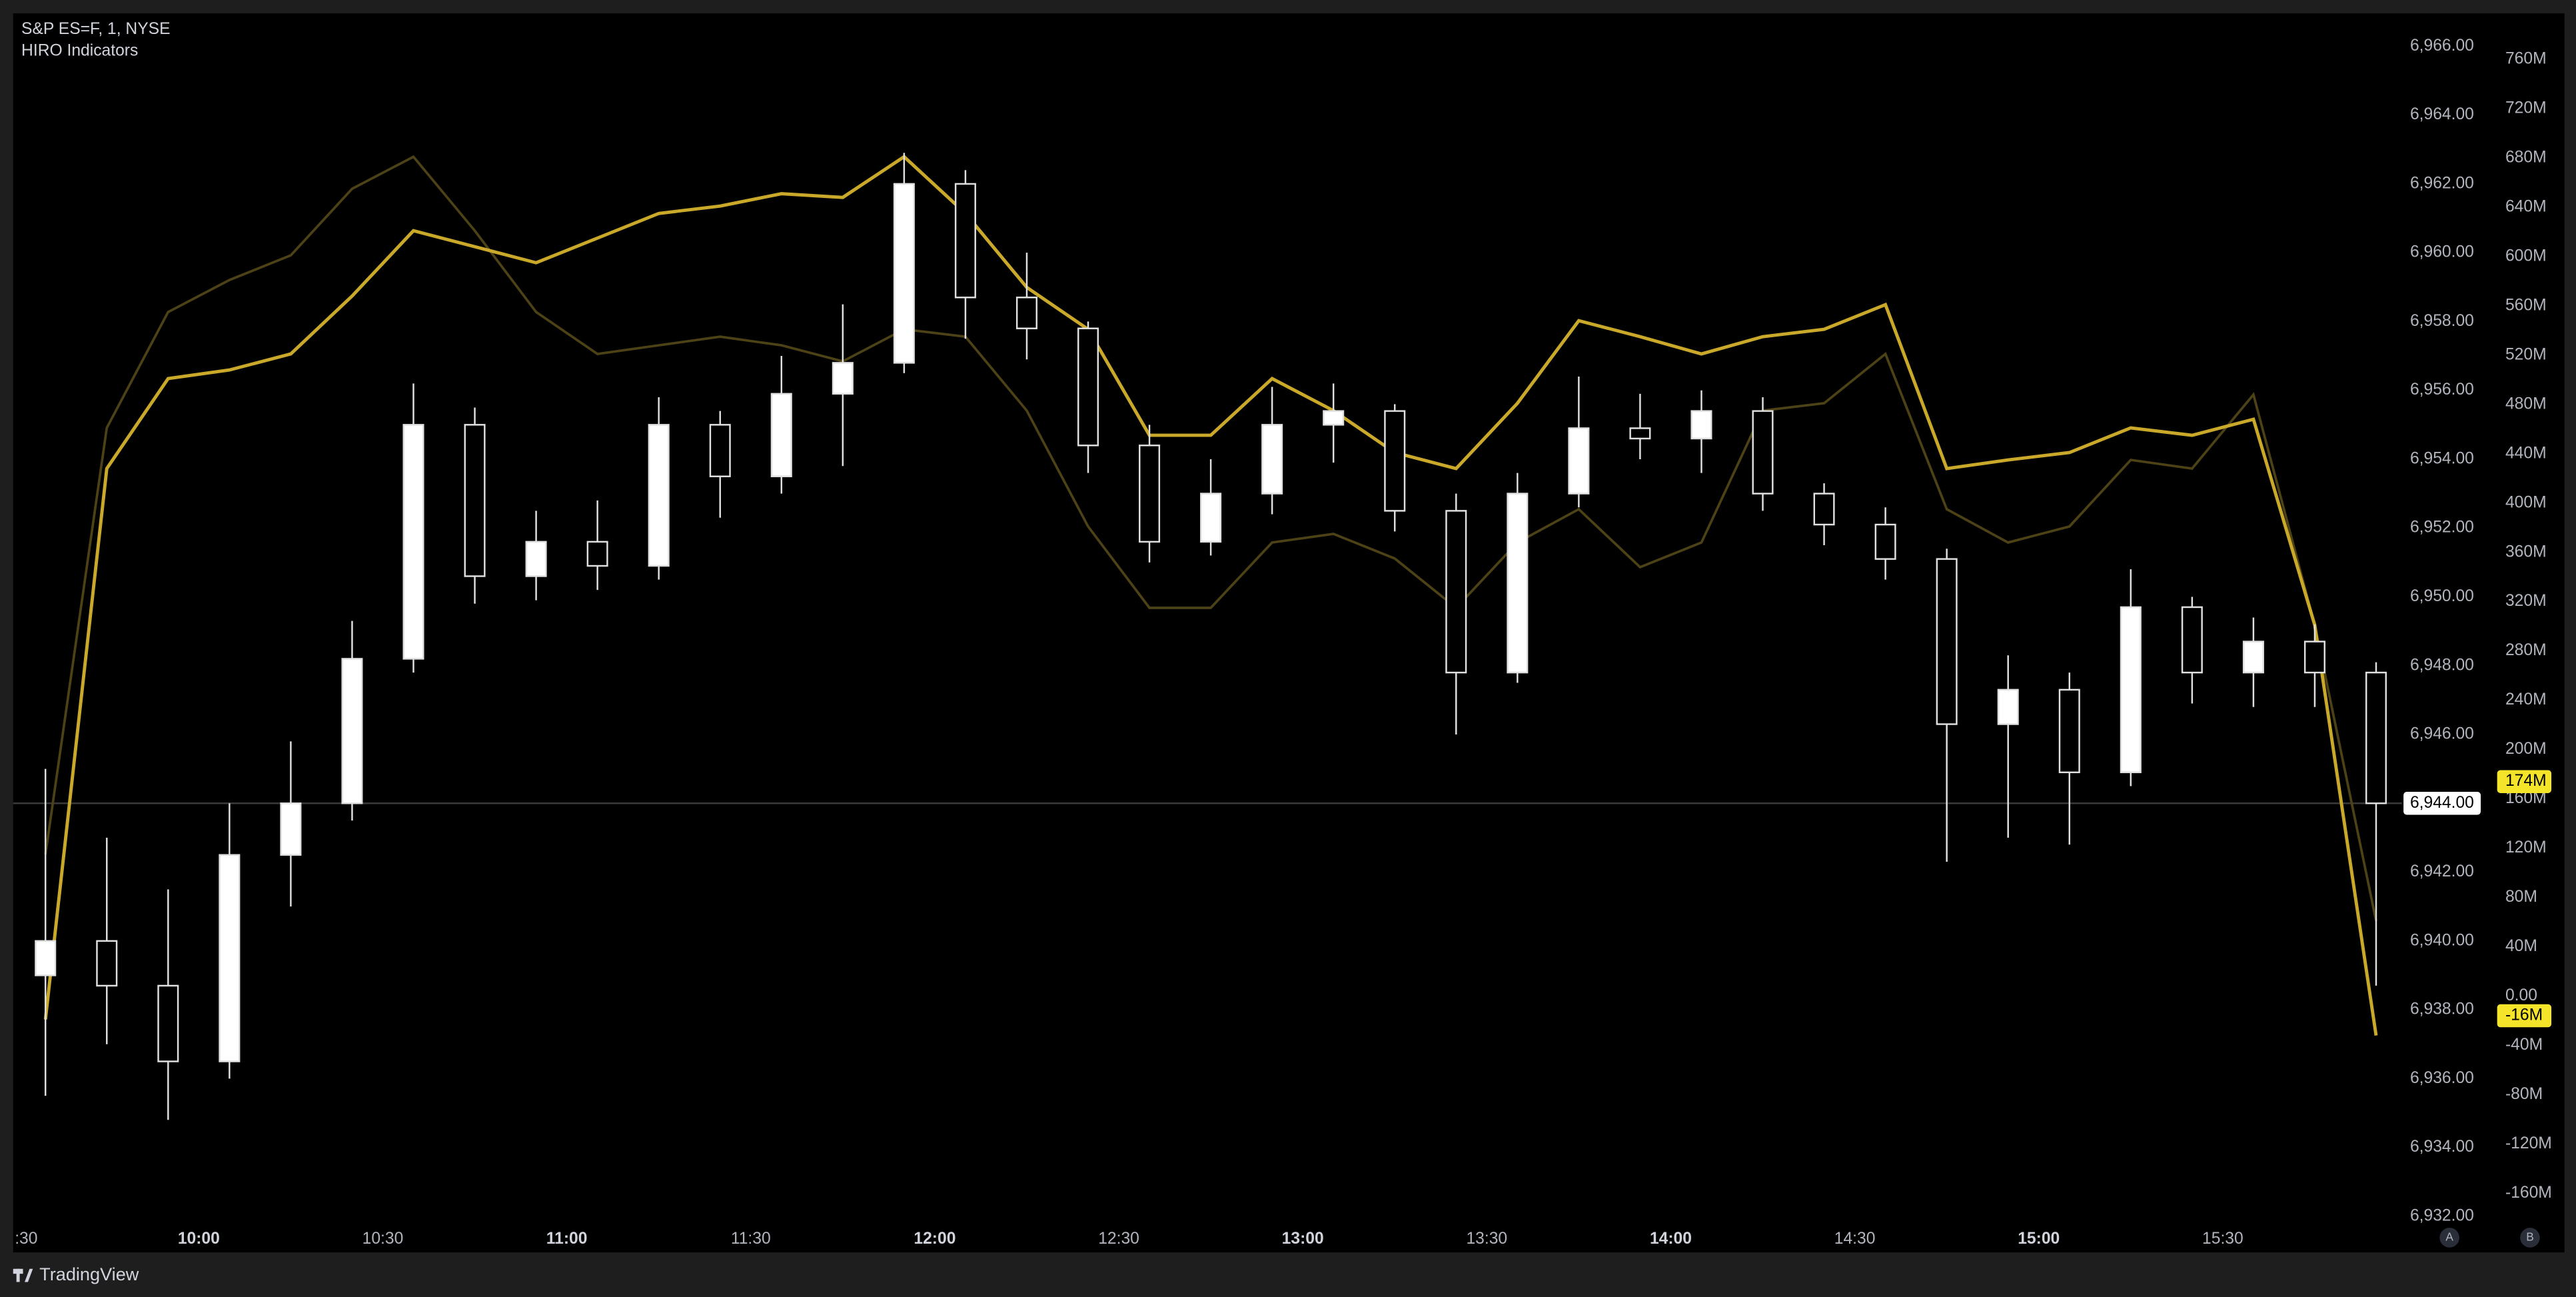 Image resolution: width=2576 pixels, height=1297 pixels. Describe the element at coordinates (2524, 1094) in the screenshot. I see `y2-tick-label: -80M` at that location.